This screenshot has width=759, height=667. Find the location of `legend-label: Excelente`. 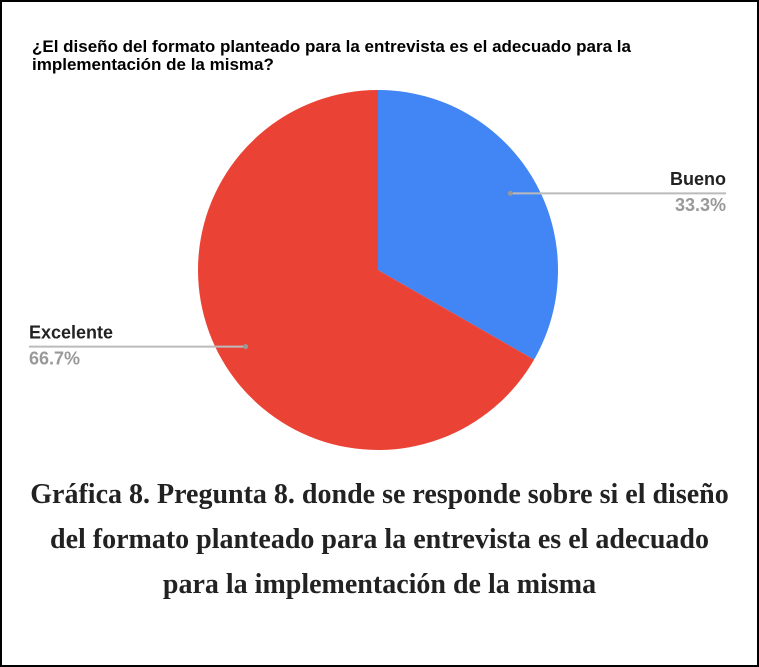

legend-label: Excelente is located at coordinates (71, 332).